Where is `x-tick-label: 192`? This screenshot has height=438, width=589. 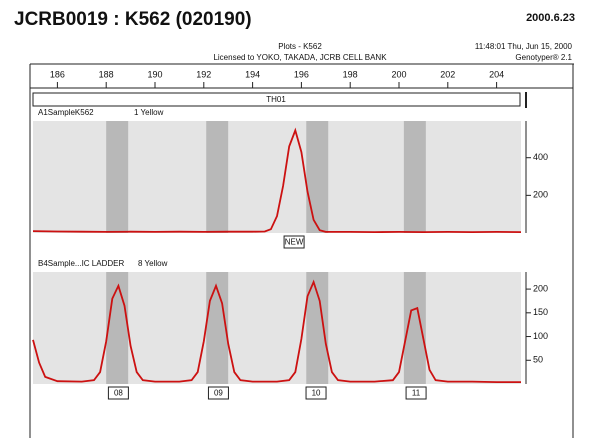
x-tick-label: 192 is located at coordinates (203, 74).